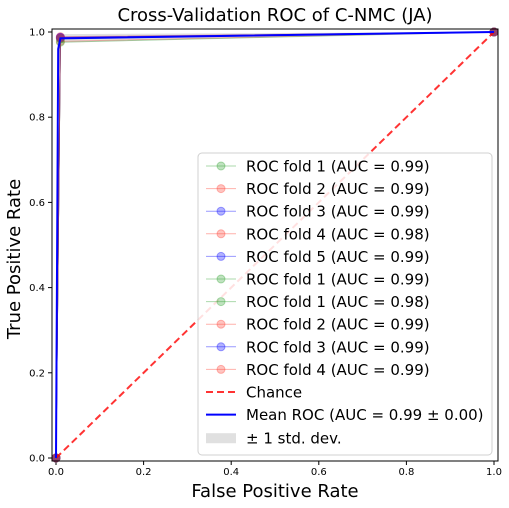 This screenshot has width=509, height=508. Describe the element at coordinates (338, 302) in the screenshot. I see `legend-label: ROC fold 1 (AUC = 0.98)` at that location.